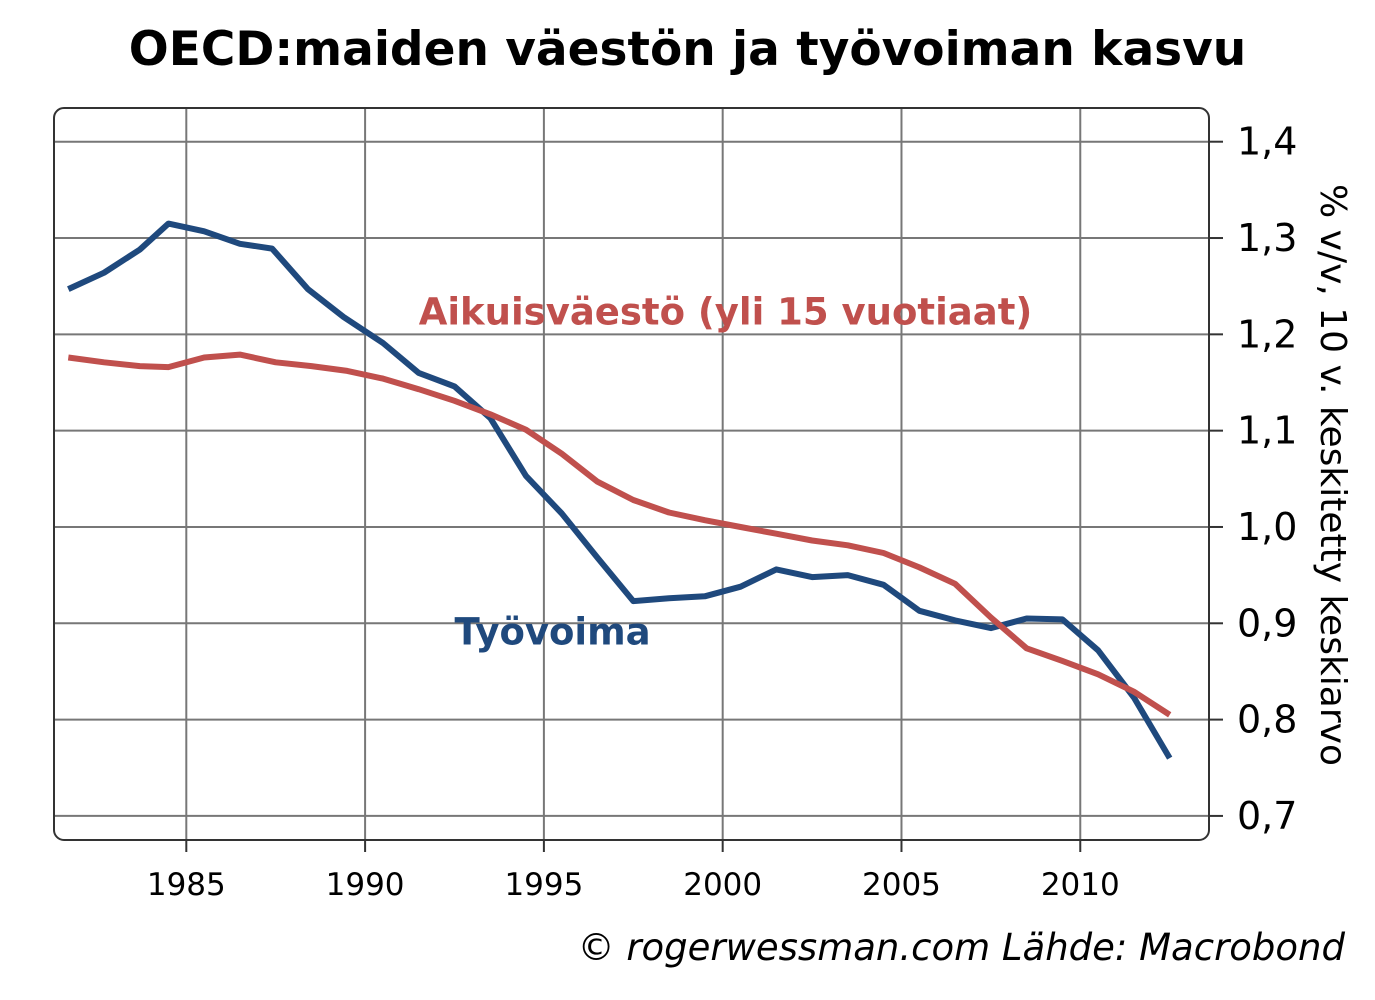 Image resolution: width=1375 pixels, height=1000 pixels. Describe the element at coordinates (552, 631) in the screenshot. I see `series-label-tyovoima: Työvoima` at that location.